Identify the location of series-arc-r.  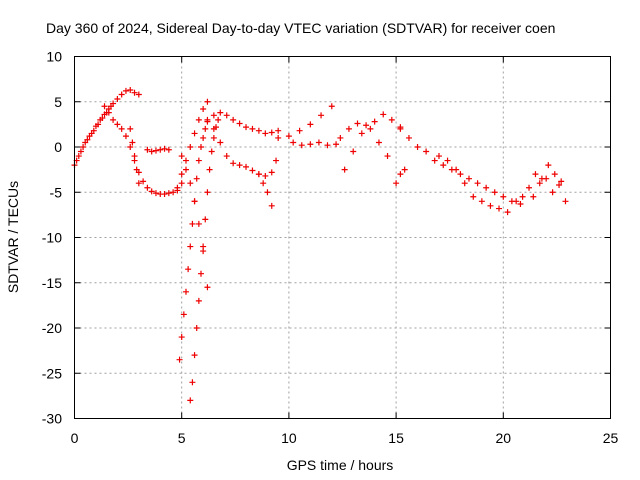
(460, 166).